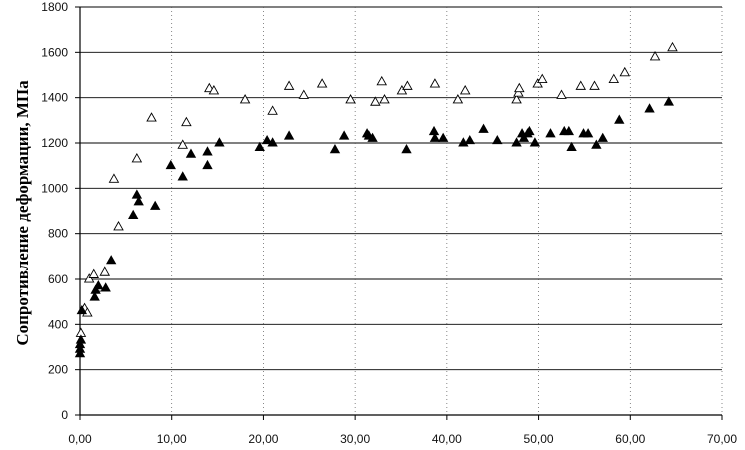 This screenshot has width=745, height=450. Describe the element at coordinates (58, 324) in the screenshot. I see `y-tick-label: 400` at that location.